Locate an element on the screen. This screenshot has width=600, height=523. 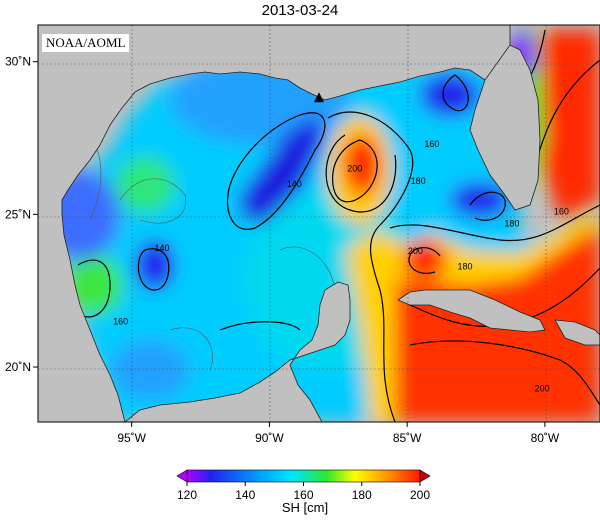
lat-tick-label: 20˚N is located at coordinates (18, 367).